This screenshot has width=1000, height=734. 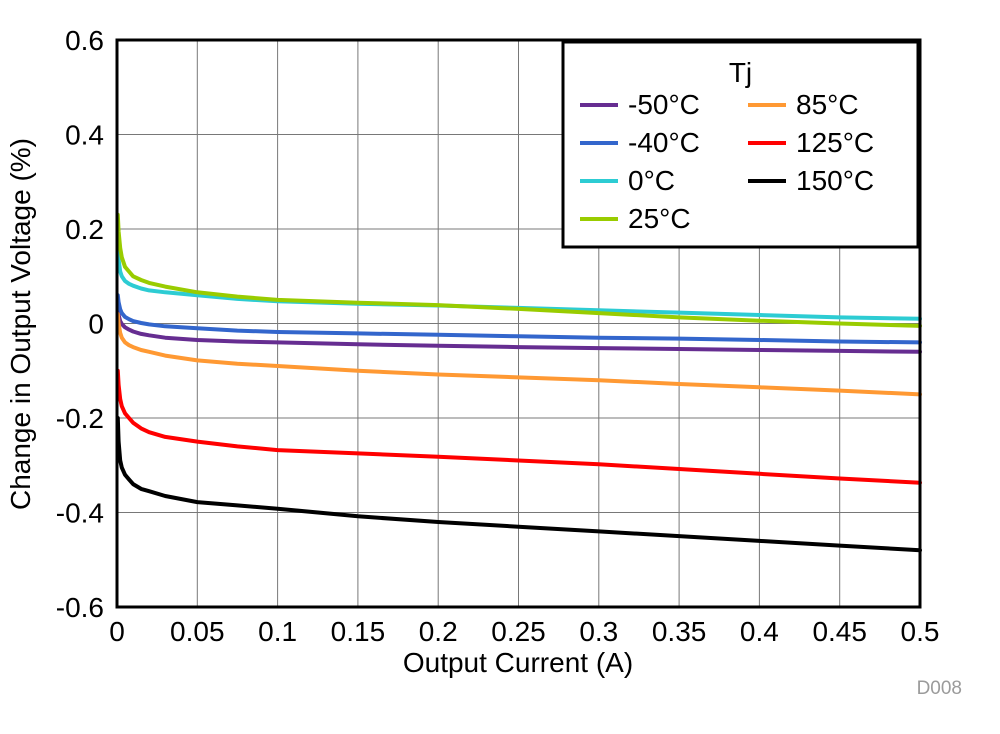 I want to click on y-tick-label: 0, so click(x=96, y=324).